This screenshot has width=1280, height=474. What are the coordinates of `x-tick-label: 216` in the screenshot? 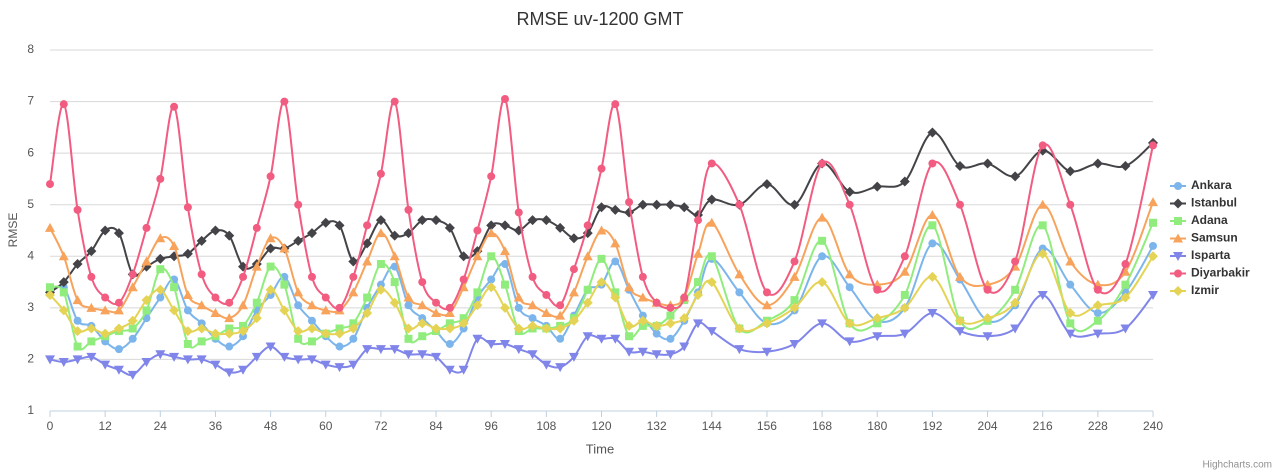 It's located at (1043, 426).